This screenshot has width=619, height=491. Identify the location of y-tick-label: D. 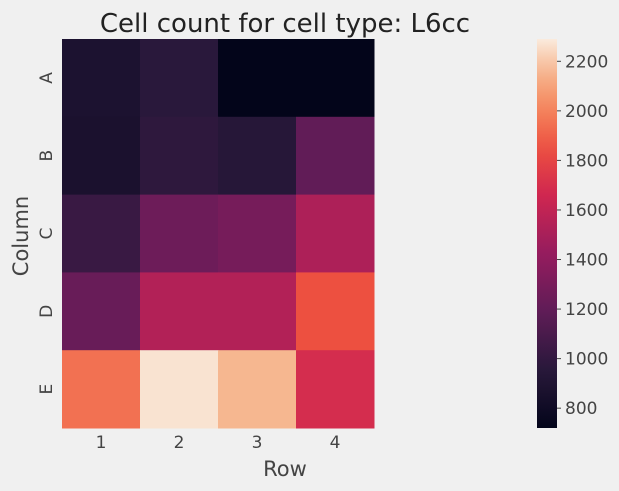
(47, 311).